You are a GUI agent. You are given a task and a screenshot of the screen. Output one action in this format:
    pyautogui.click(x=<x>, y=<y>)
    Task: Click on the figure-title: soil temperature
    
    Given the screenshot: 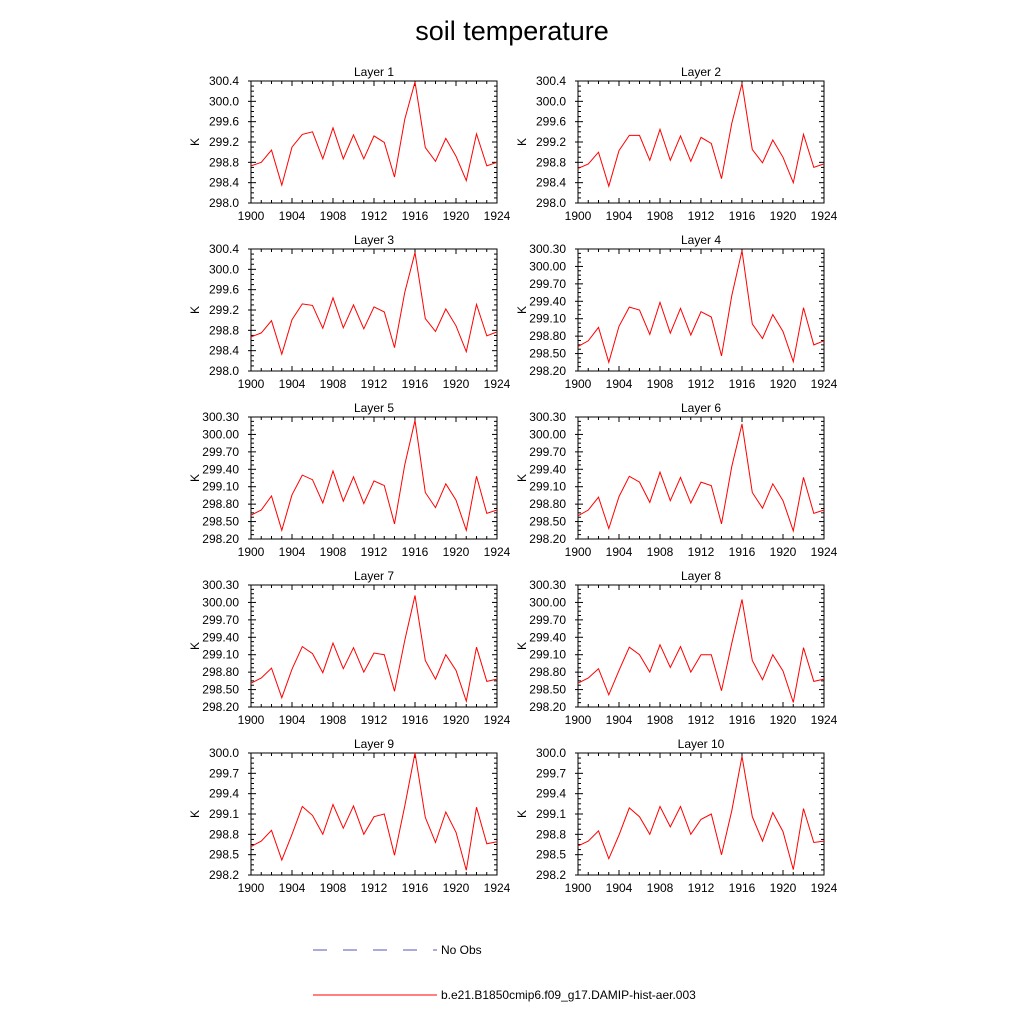 What is the action you would take?
    pyautogui.click(x=512, y=31)
    